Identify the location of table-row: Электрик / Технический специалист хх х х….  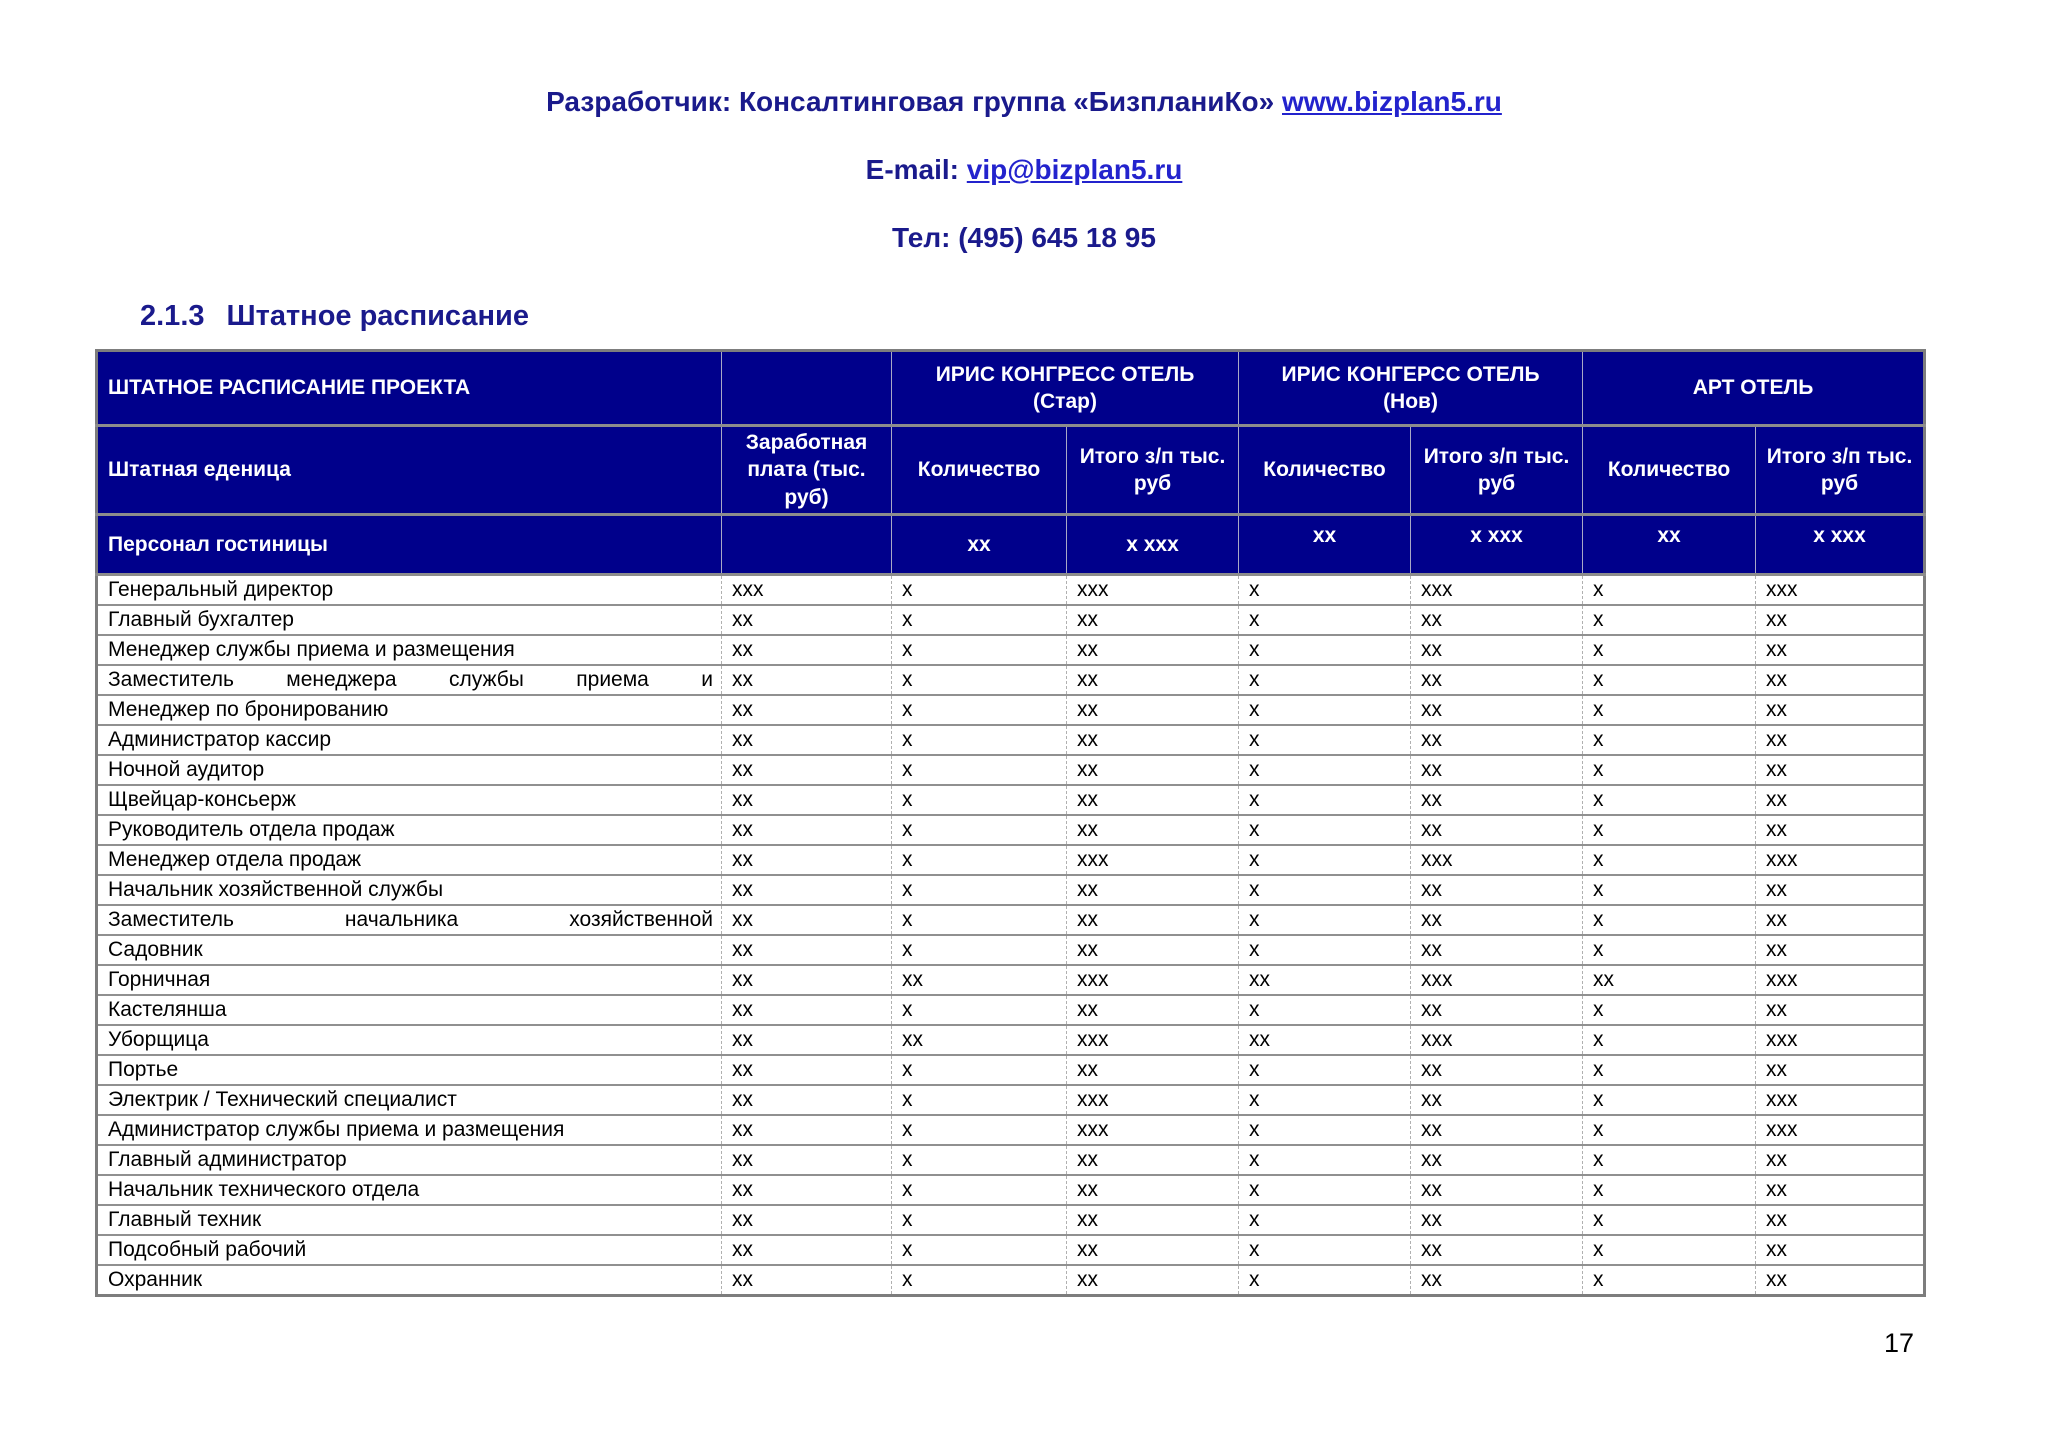
(1011, 1099).